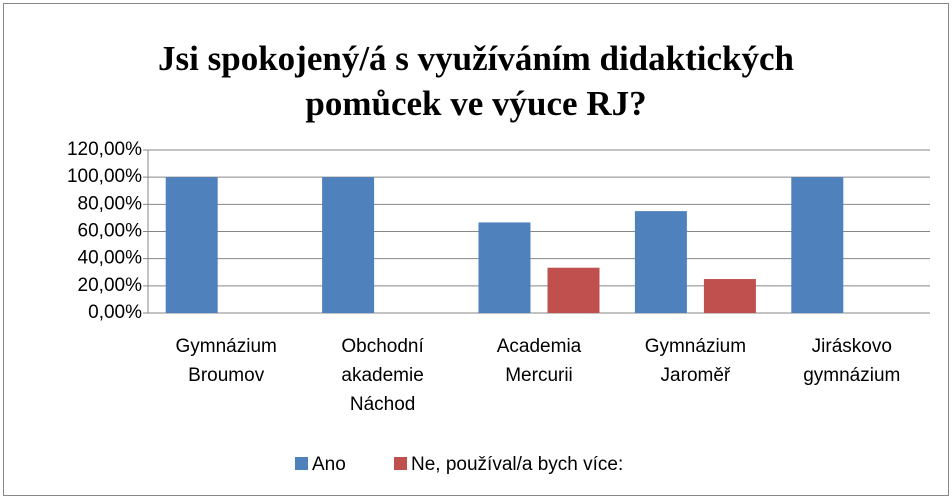 The width and height of the screenshot is (952, 499). What do you see at coordinates (110, 285) in the screenshot?
I see `y-tick-label: 20,00%` at bounding box center [110, 285].